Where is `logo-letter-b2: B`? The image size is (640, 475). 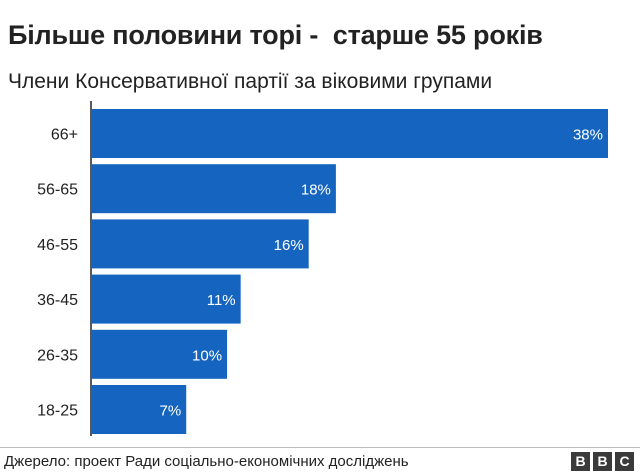 logo-letter-b2: B is located at coordinates (602, 461).